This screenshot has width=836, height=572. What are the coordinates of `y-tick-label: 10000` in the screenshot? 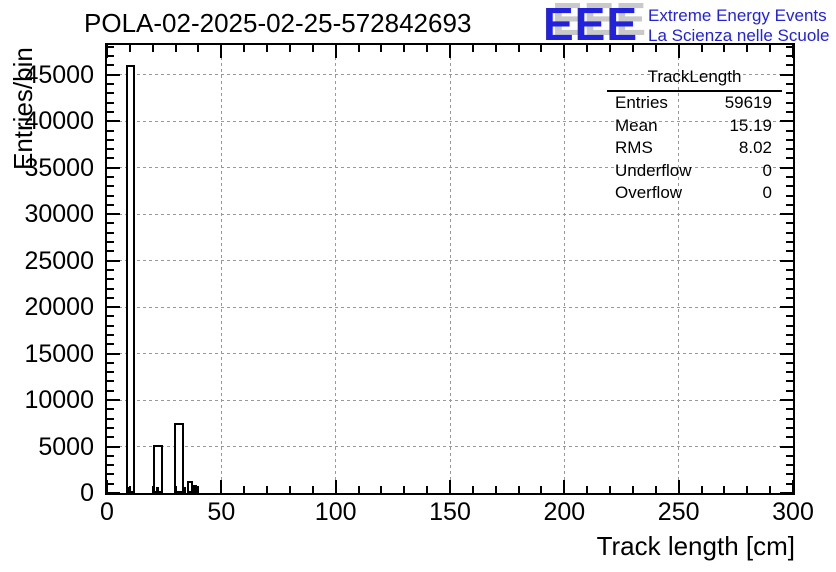 It's located at (59, 400).